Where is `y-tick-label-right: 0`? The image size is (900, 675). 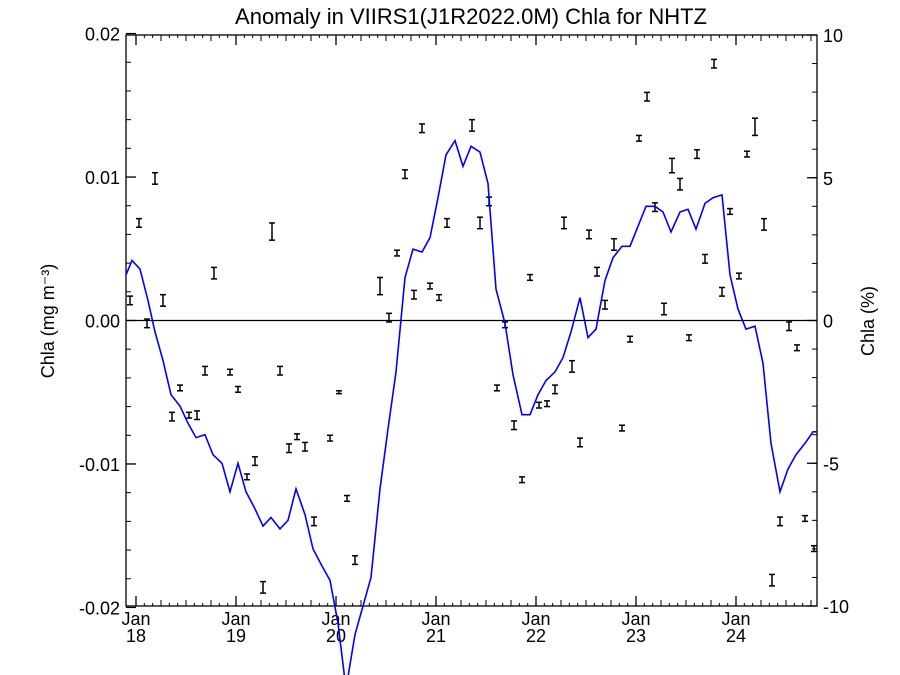
y-tick-label-right: 0 is located at coordinates (828, 322).